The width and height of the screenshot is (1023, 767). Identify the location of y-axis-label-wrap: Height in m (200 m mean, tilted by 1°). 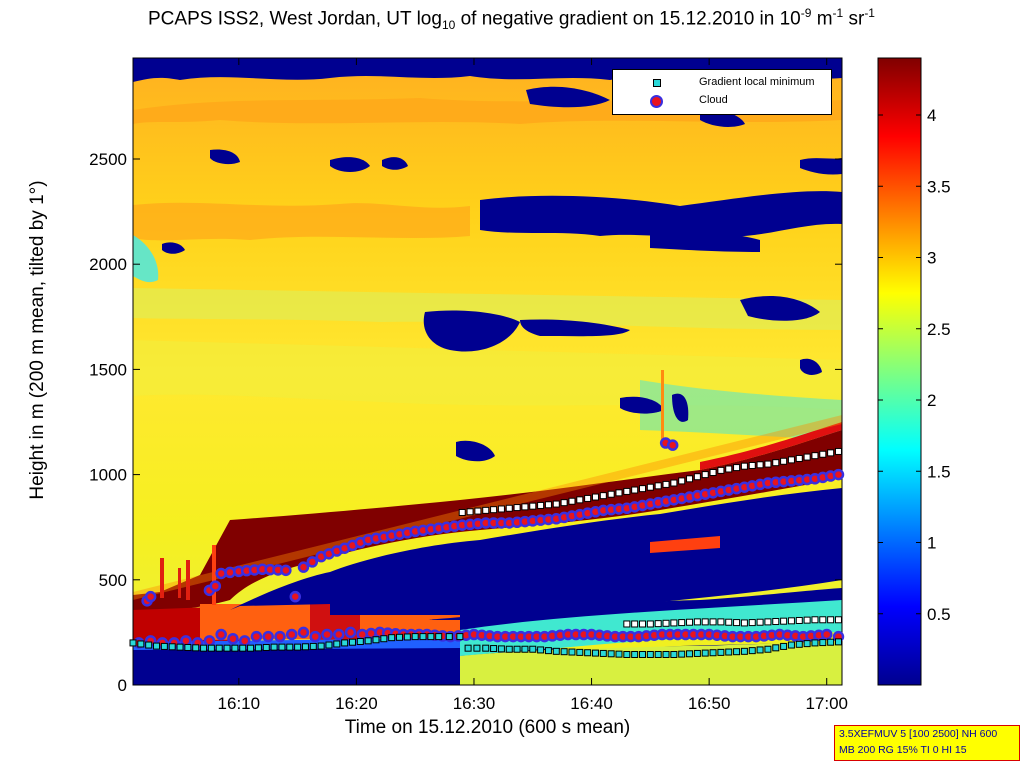
(38, 340).